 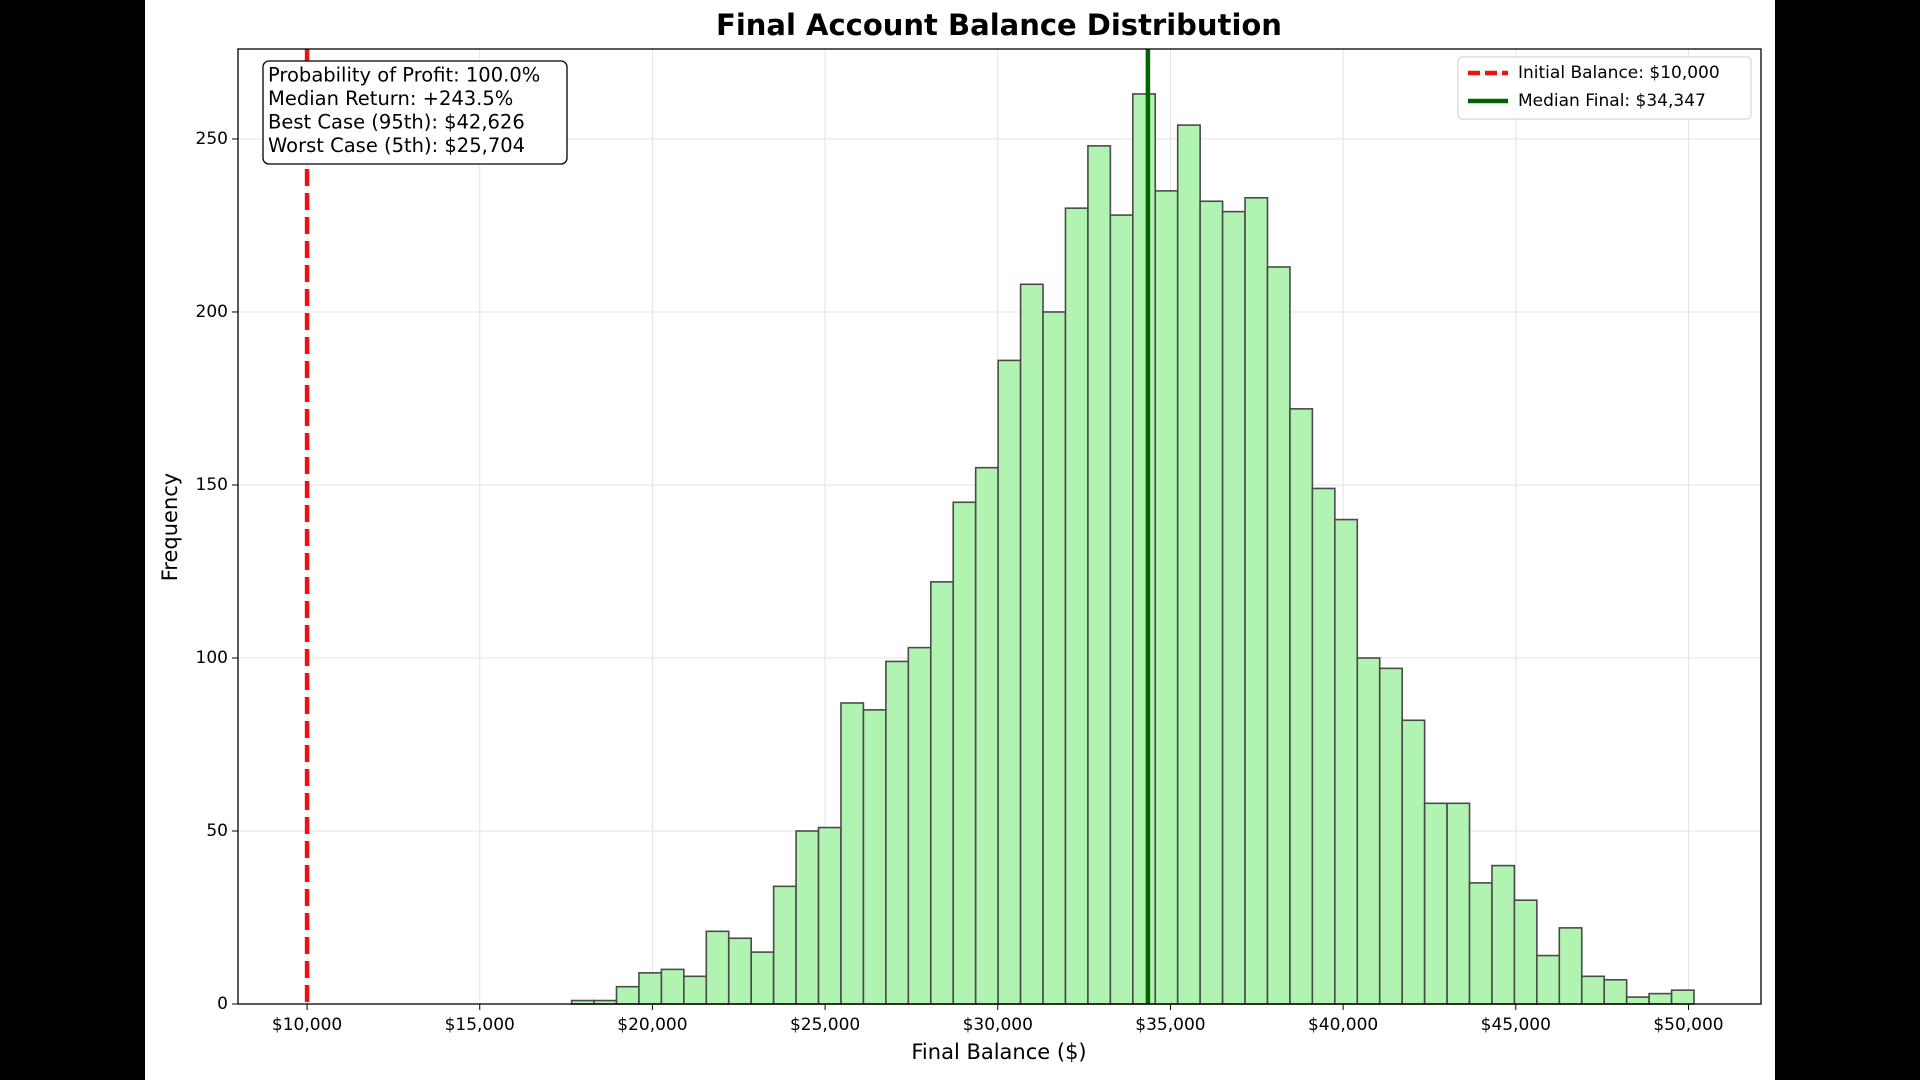 What do you see at coordinates (1619, 73) in the screenshot?
I see `legend-label: Initial Balance: $10,000` at bounding box center [1619, 73].